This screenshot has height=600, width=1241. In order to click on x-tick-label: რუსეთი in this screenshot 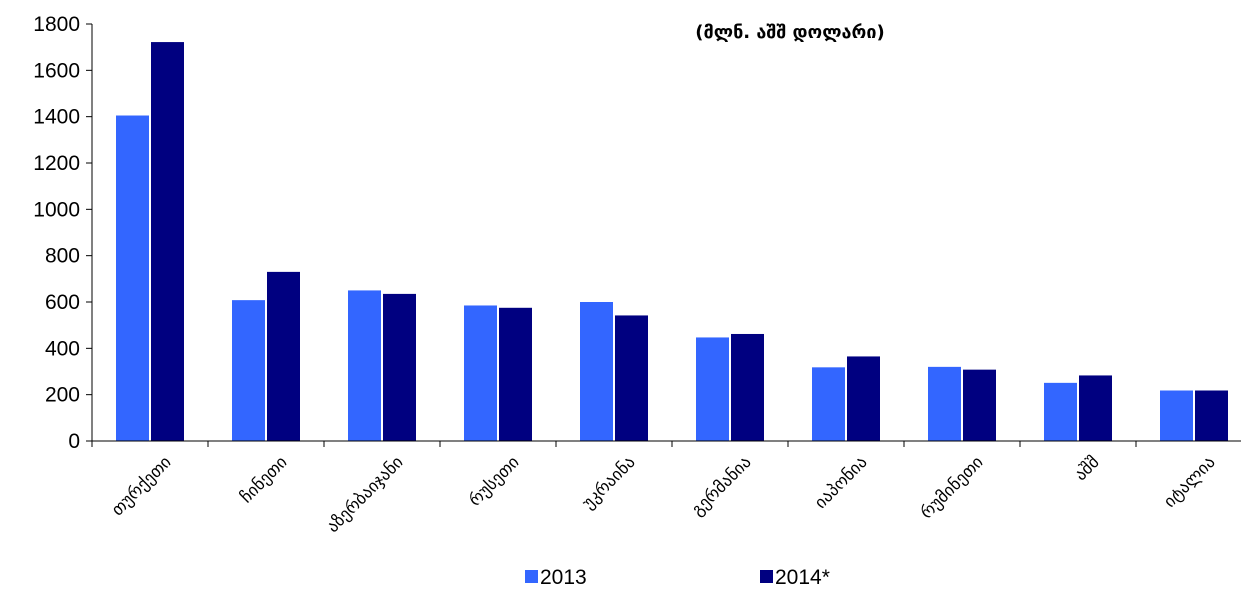, I will do `click(494, 481)`.